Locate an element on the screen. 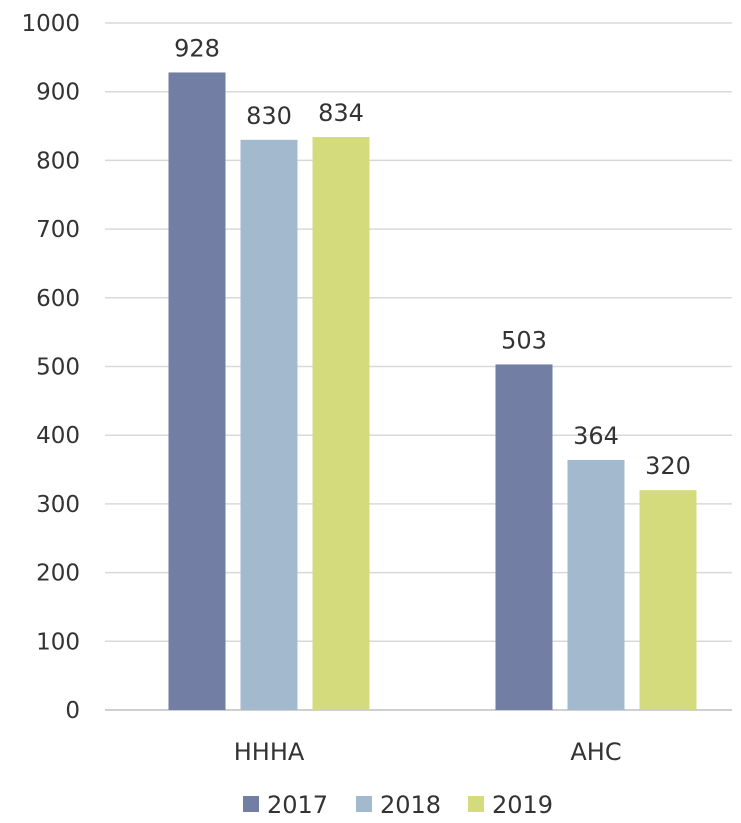 This screenshot has width=741, height=823. y-tick-label: 100 is located at coordinates (58, 642).